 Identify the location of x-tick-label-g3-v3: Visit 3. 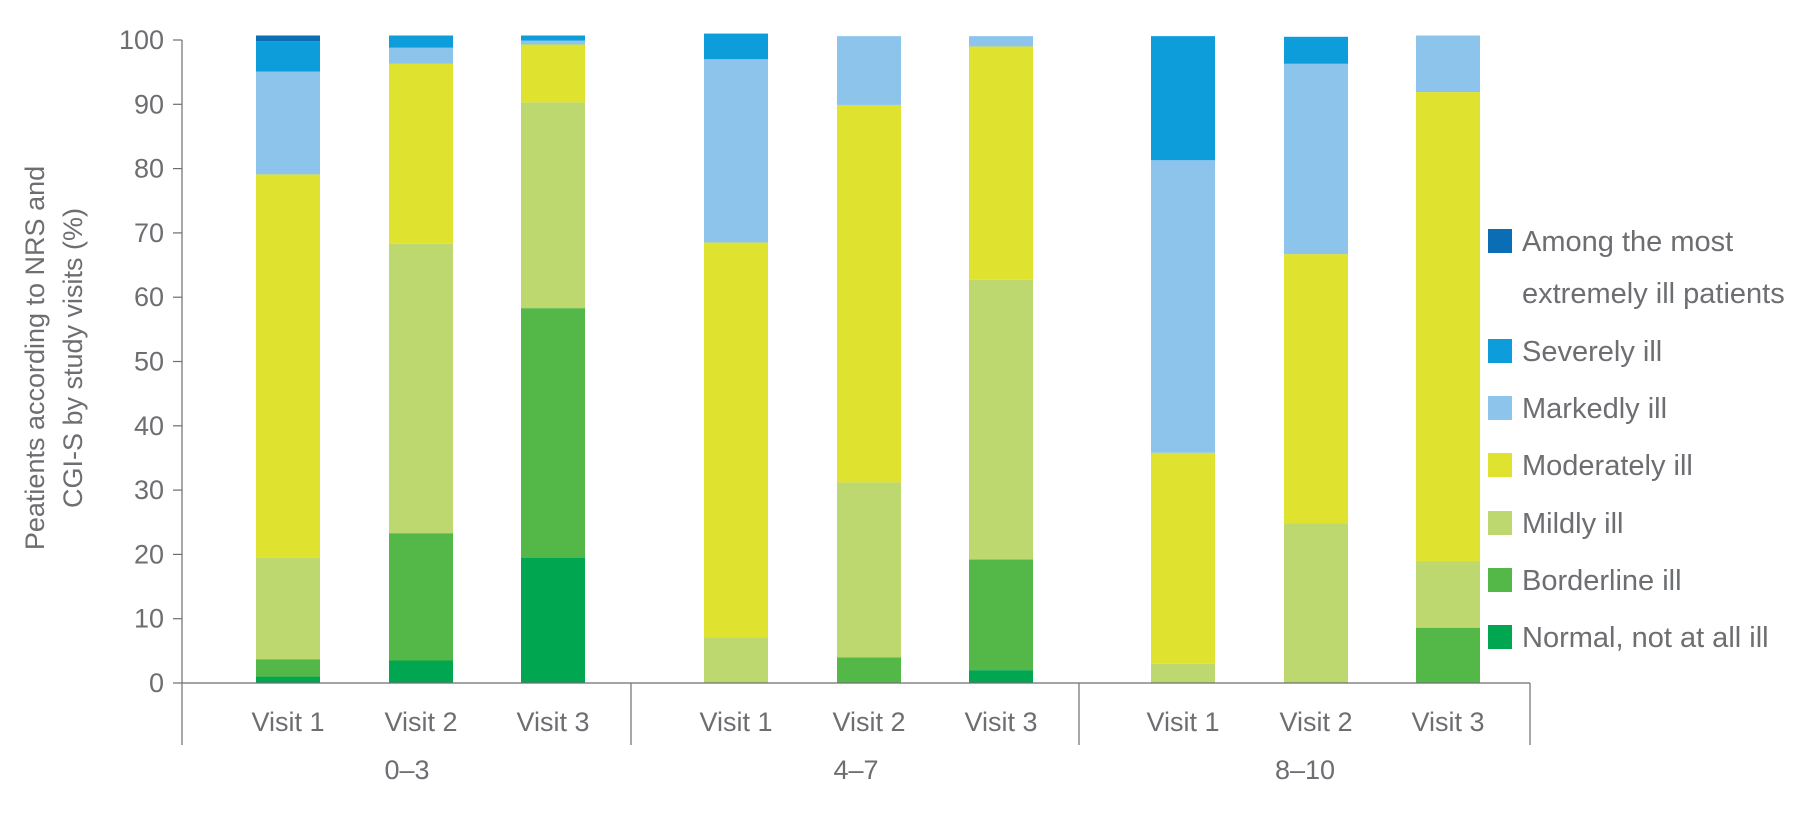
(1447, 722).